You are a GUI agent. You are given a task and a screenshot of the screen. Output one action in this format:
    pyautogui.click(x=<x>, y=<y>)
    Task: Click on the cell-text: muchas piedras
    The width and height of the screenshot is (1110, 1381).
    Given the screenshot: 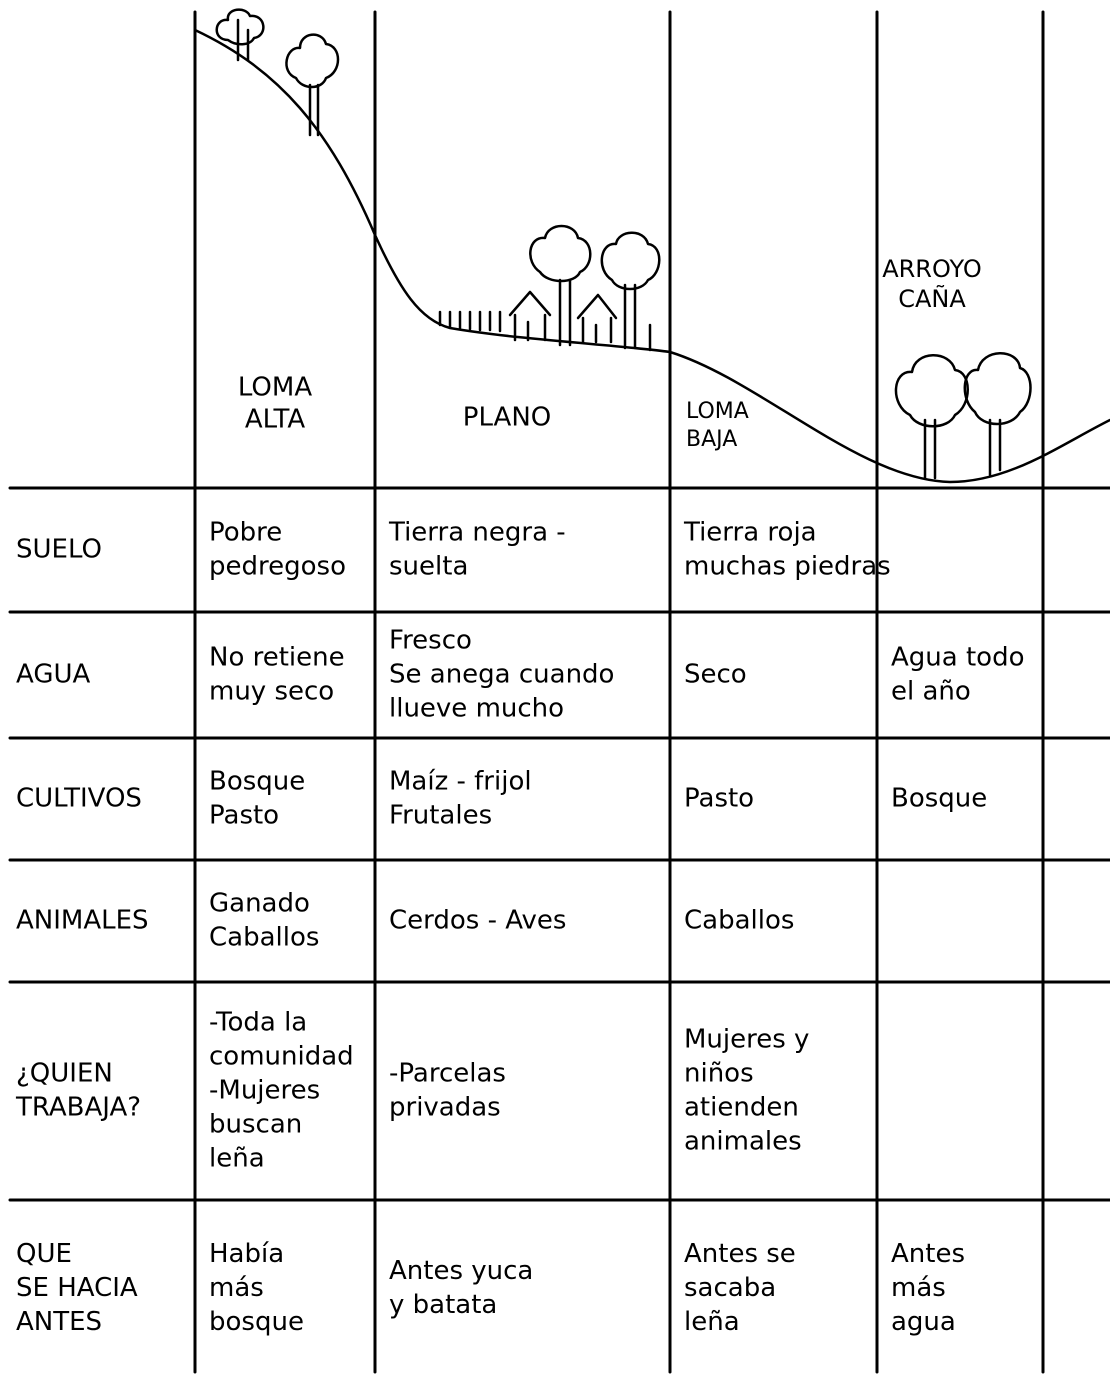 What is the action you would take?
    pyautogui.click(x=787, y=567)
    